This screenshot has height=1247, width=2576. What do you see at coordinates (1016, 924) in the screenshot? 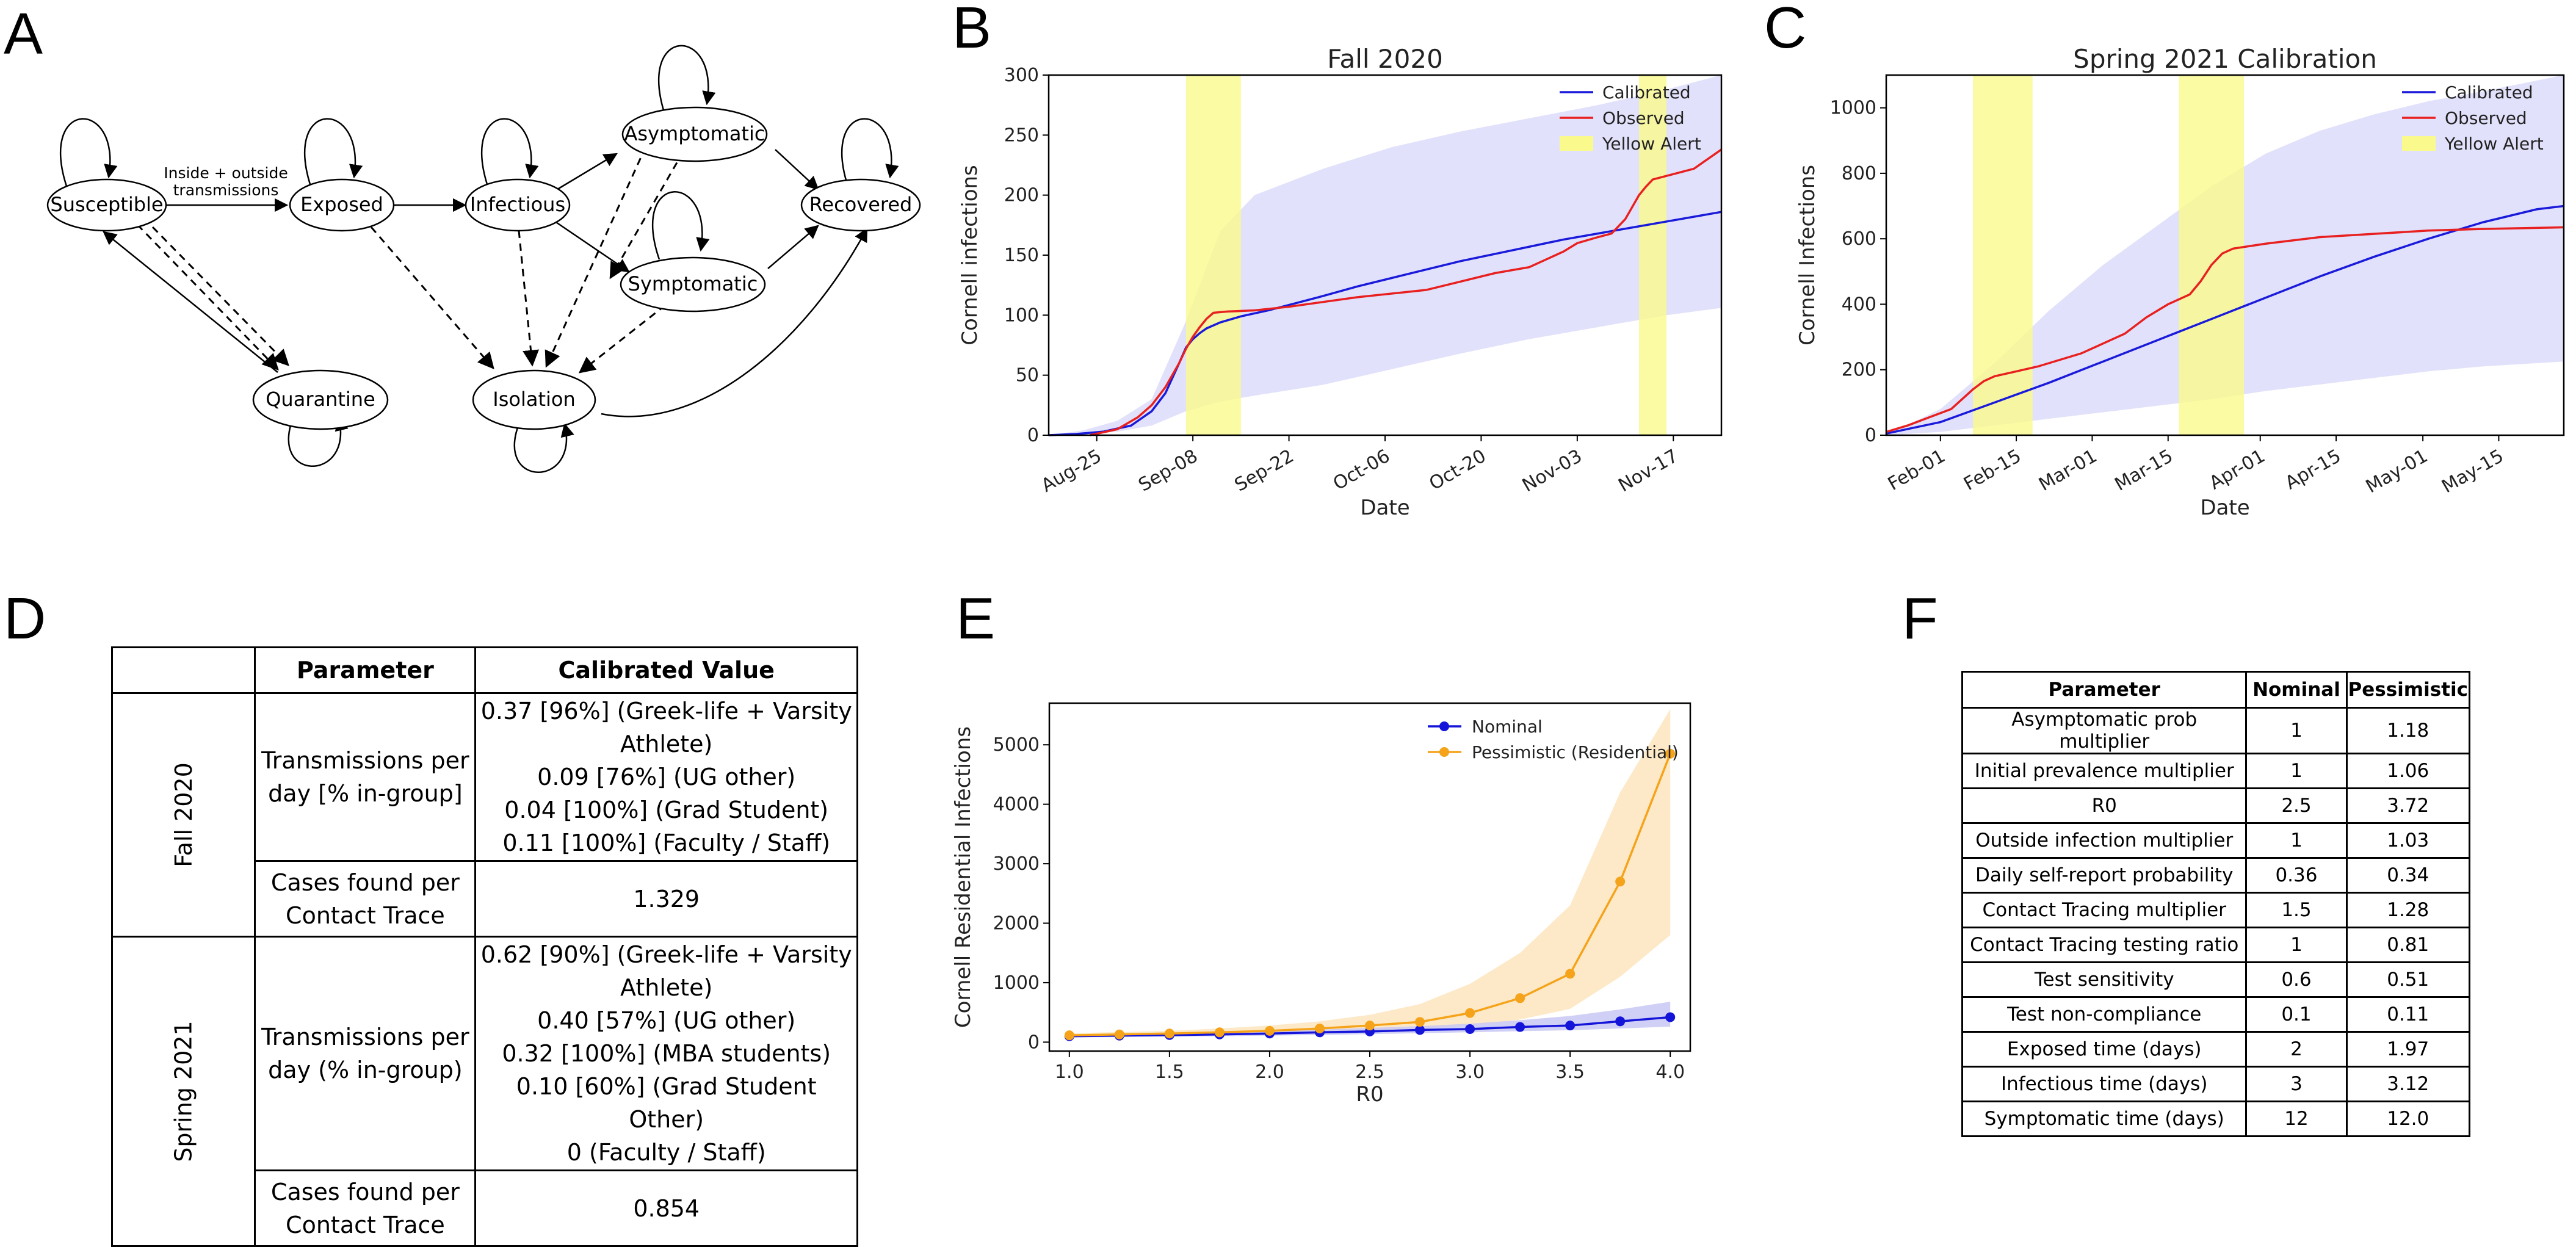
I see `y-tick-label: 2000` at bounding box center [1016, 924].